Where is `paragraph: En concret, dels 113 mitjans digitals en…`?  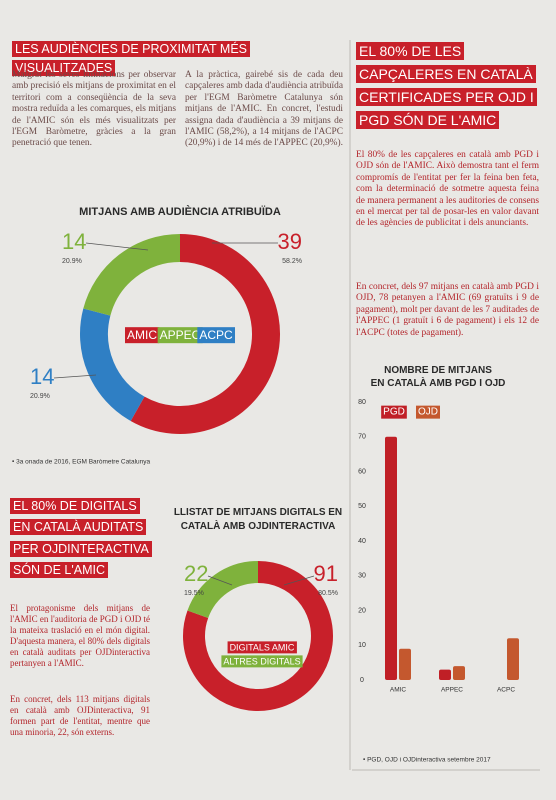 paragraph: En concret, dels 113 mitjans digitals en… is located at coordinates (80, 715).